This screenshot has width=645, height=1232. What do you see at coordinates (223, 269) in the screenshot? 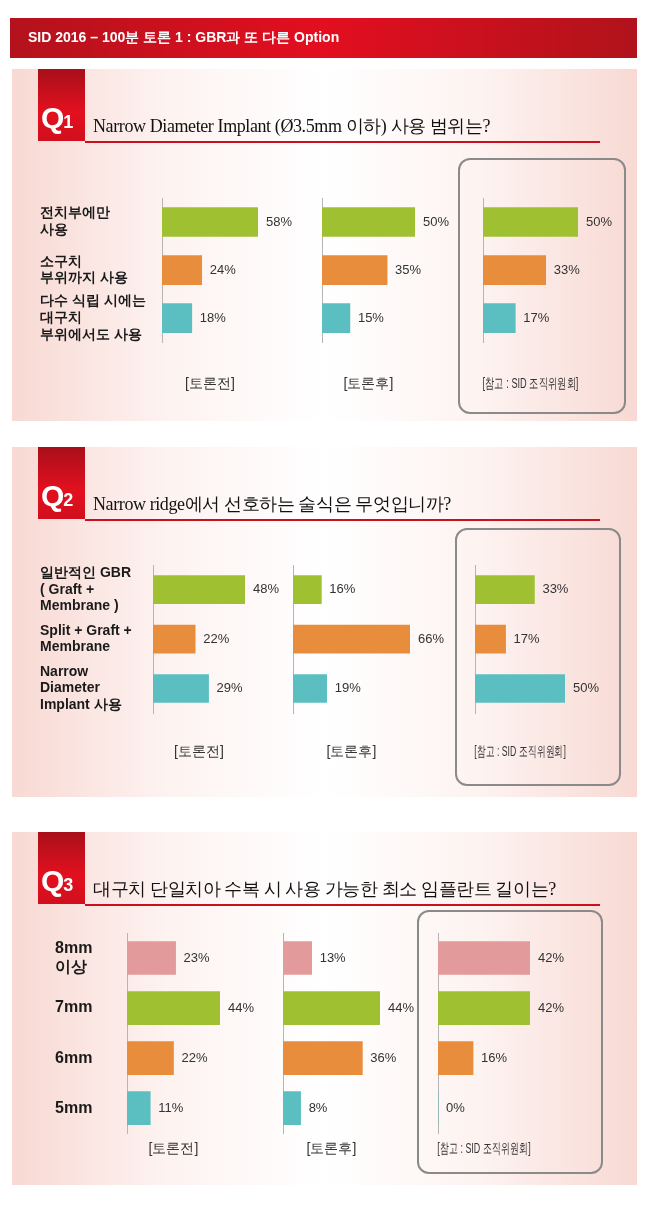
I see `data-label: 24%` at bounding box center [223, 269].